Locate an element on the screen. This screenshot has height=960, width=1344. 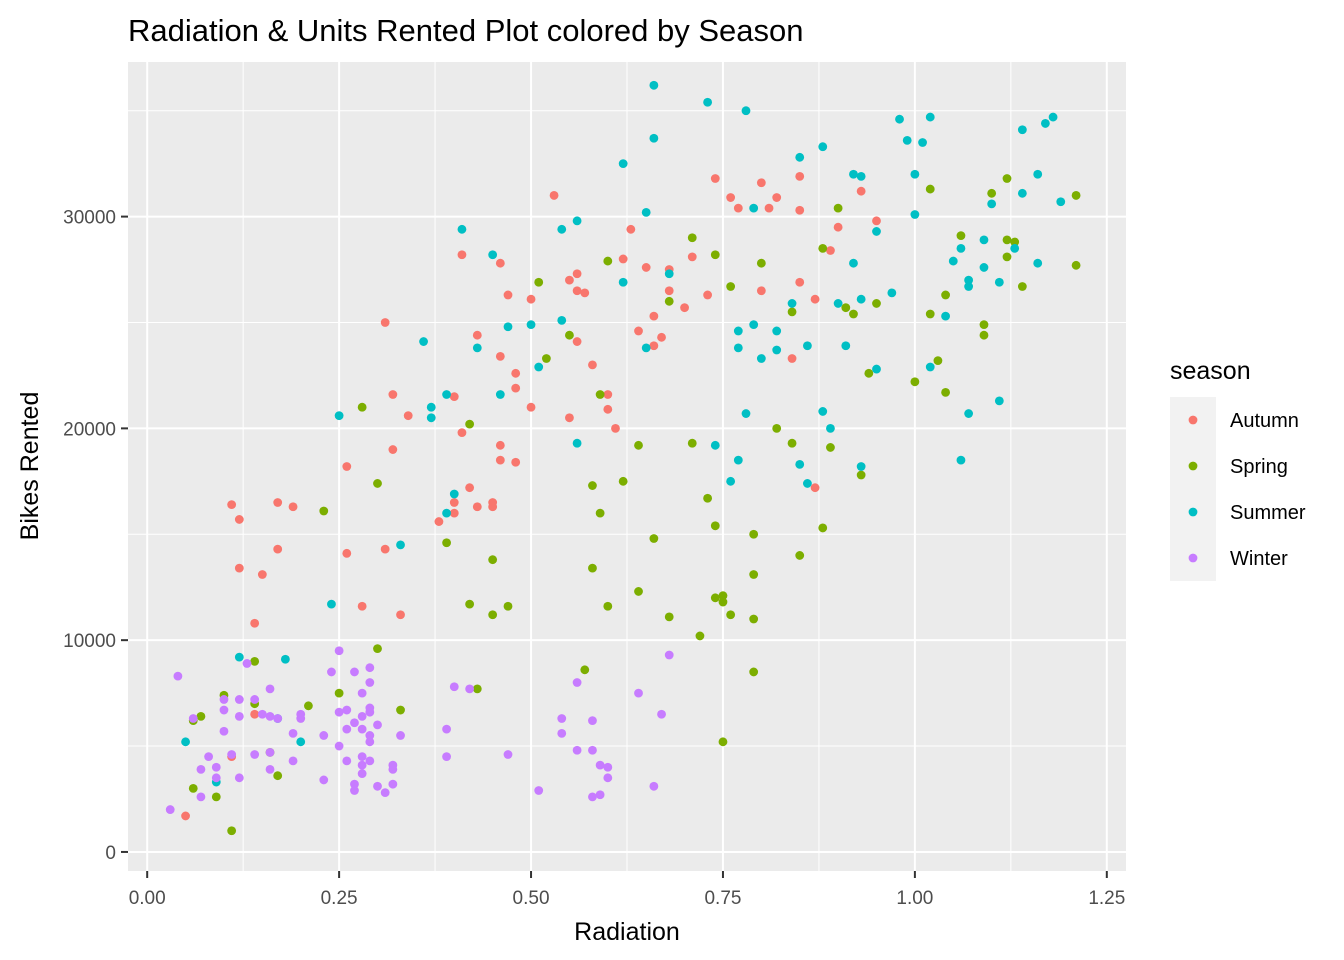
x-tick-label: 1.25 is located at coordinates (1106, 898).